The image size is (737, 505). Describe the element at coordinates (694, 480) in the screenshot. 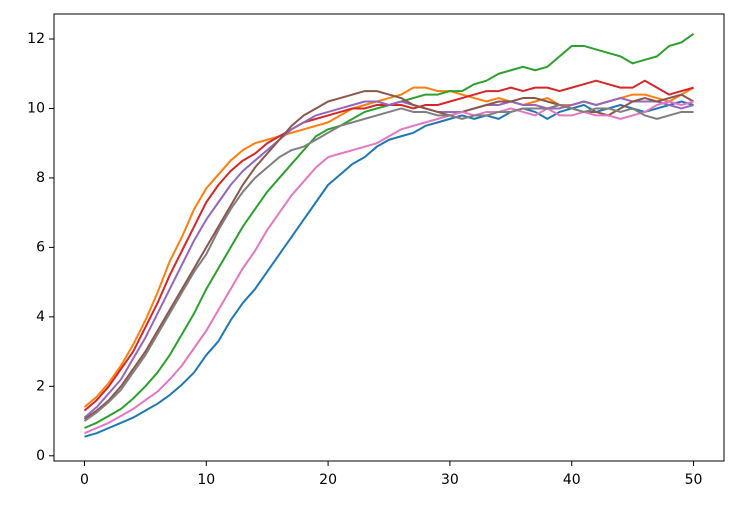

I see `x-tick-label: 50` at that location.